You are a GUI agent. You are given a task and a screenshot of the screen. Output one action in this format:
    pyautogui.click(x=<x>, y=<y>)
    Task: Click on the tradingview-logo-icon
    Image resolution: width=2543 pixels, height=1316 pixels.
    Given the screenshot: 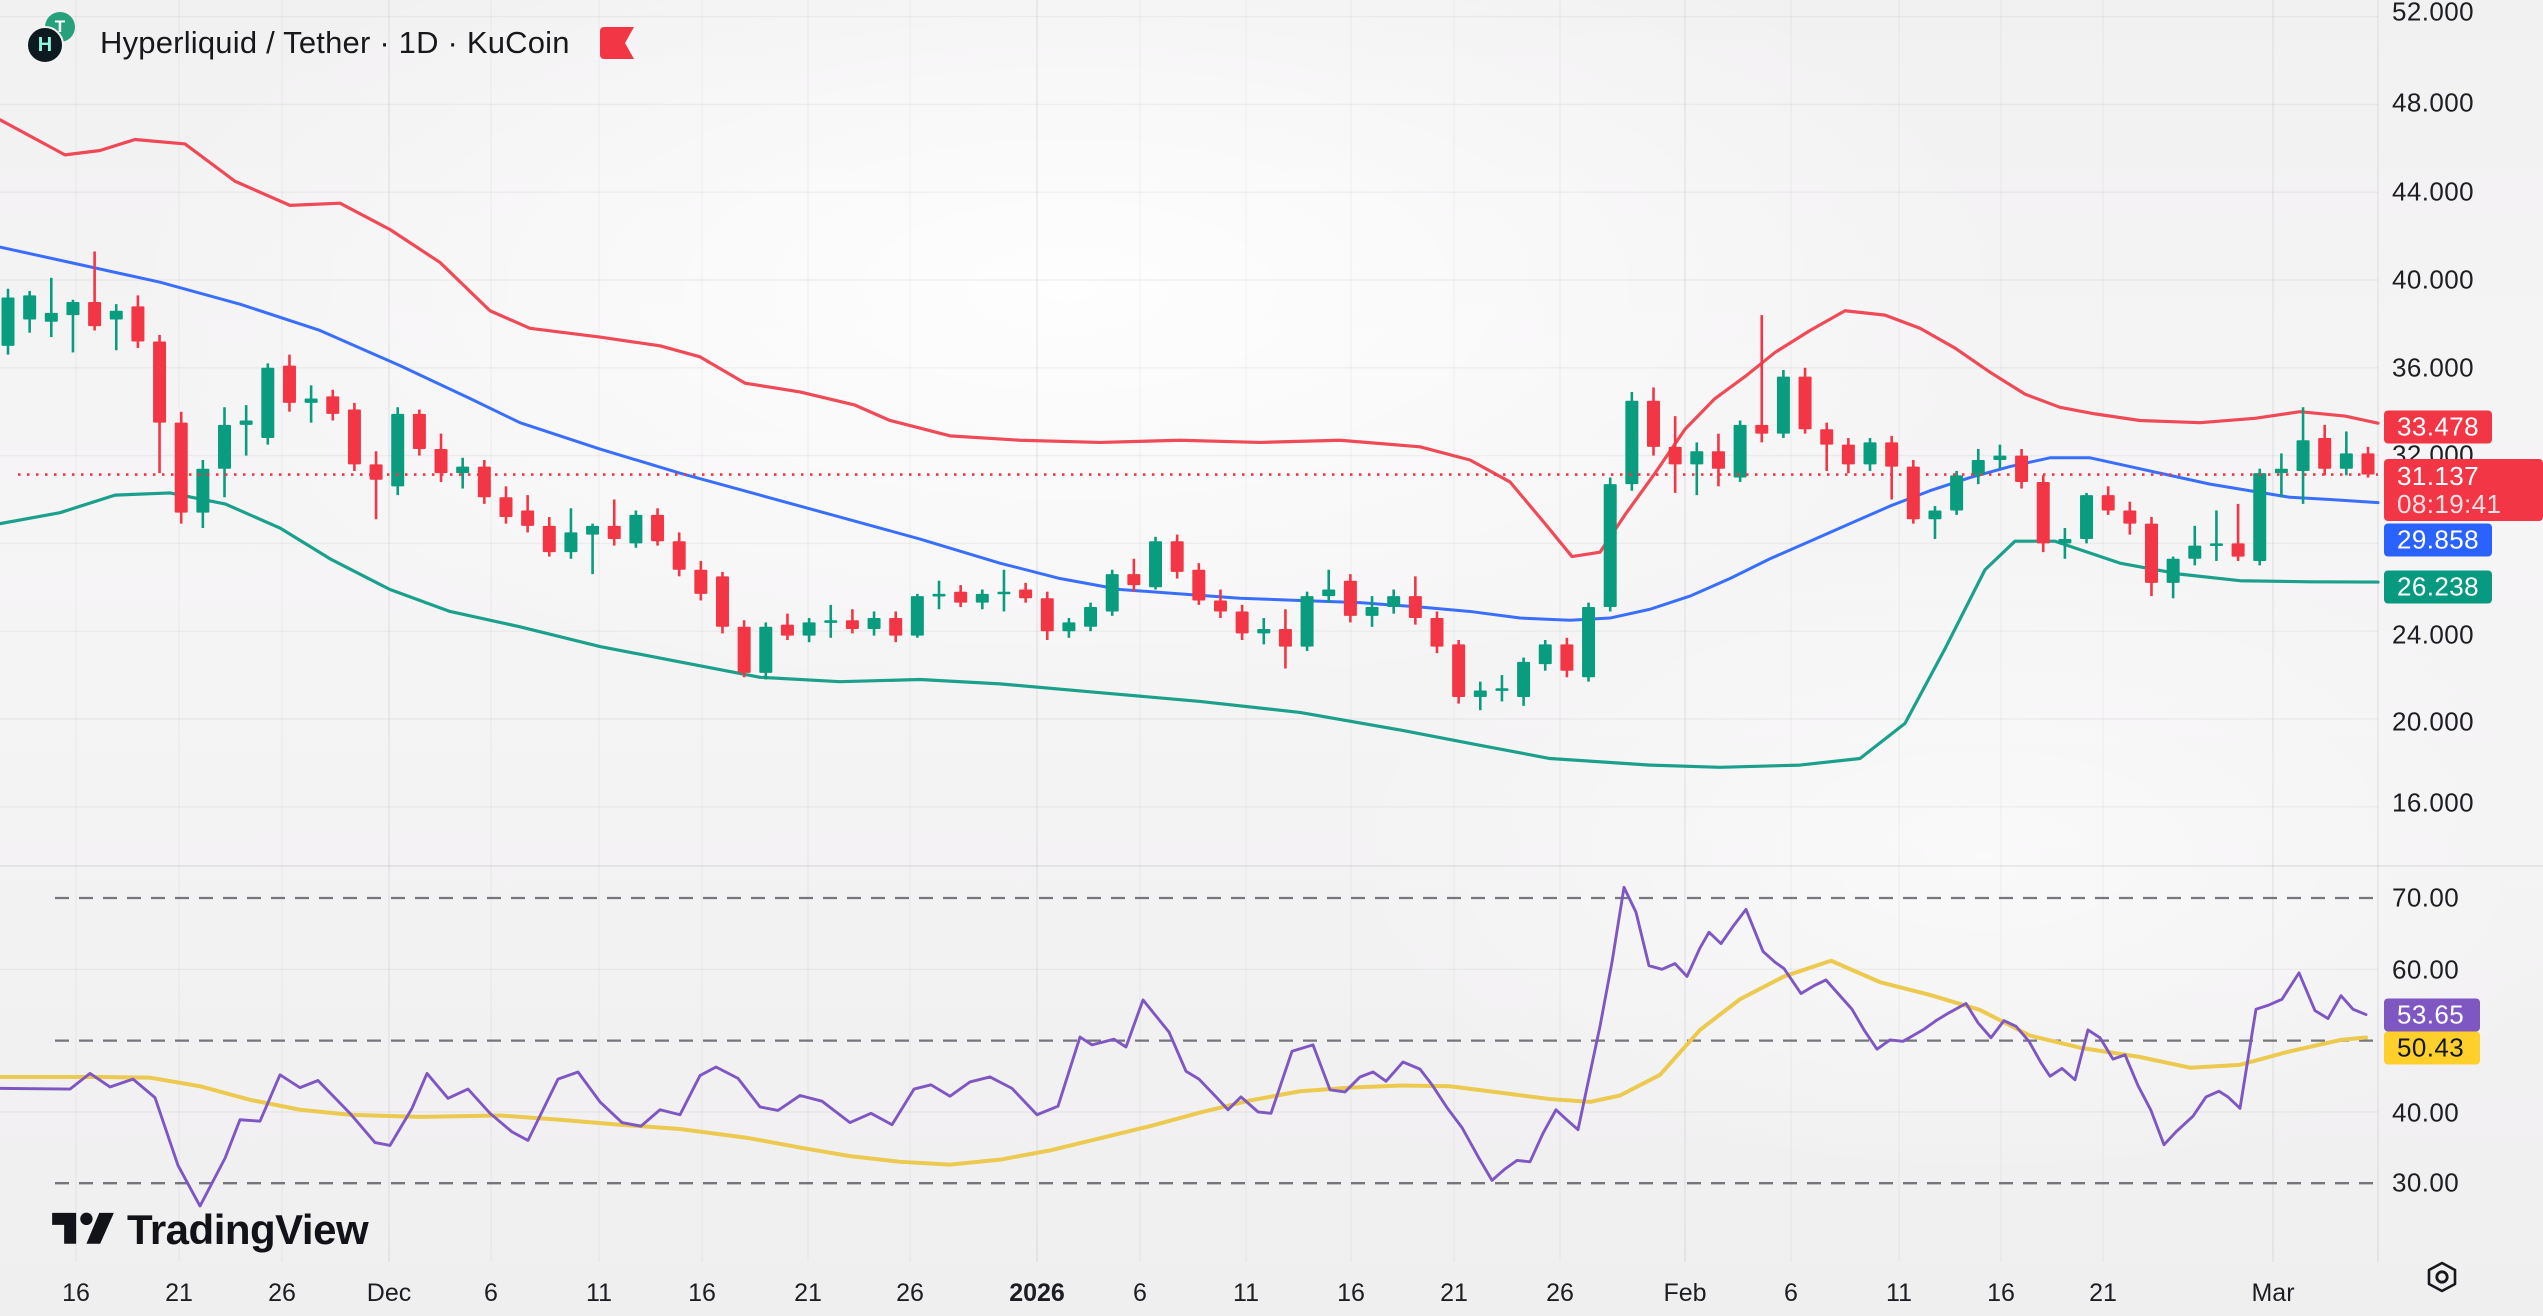 What is the action you would take?
    pyautogui.click(x=83, y=1228)
    